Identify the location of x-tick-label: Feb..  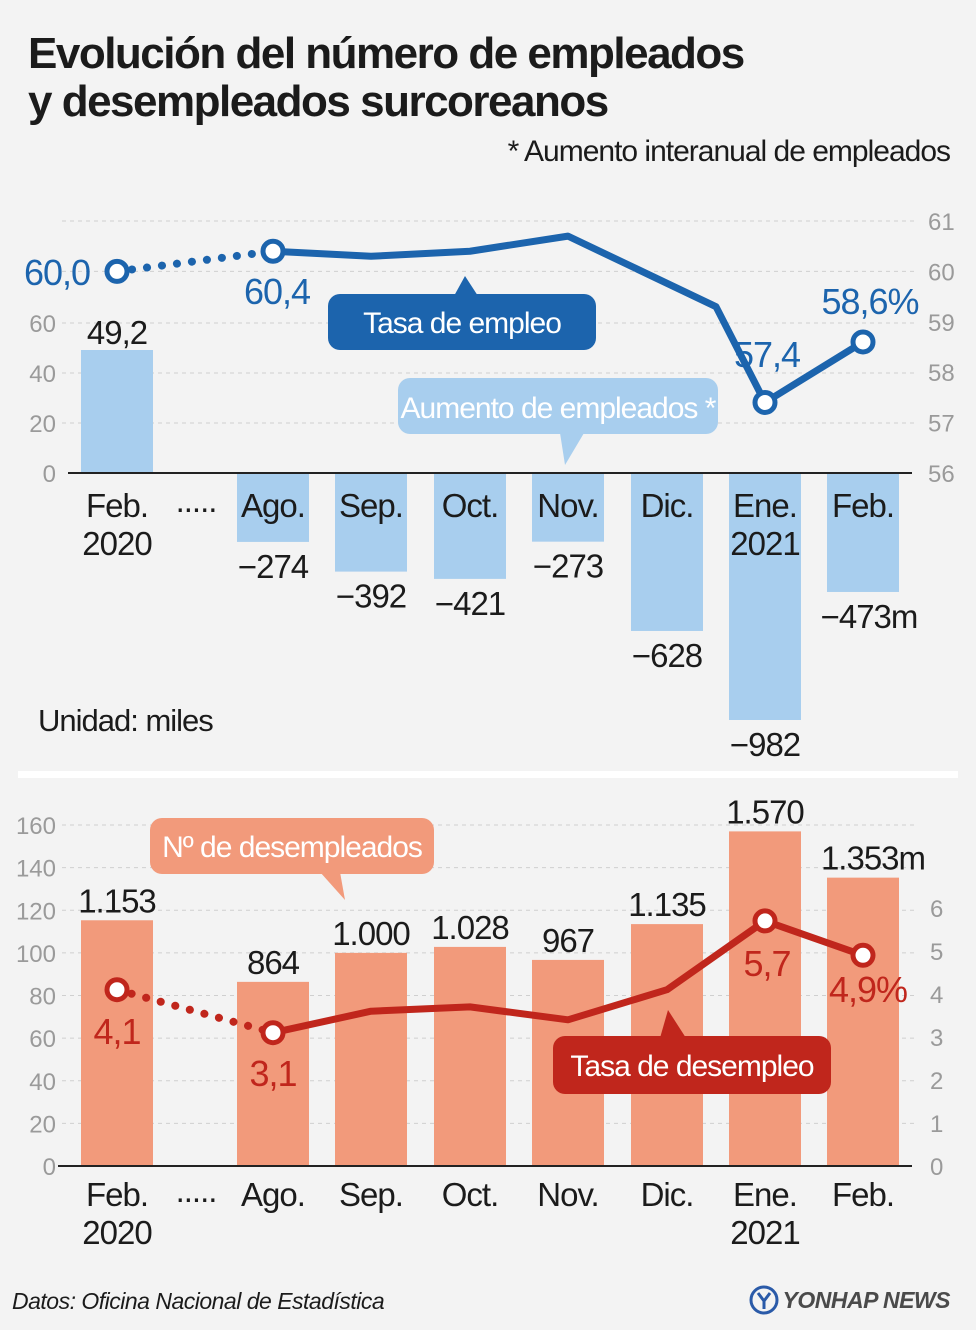
(863, 505).